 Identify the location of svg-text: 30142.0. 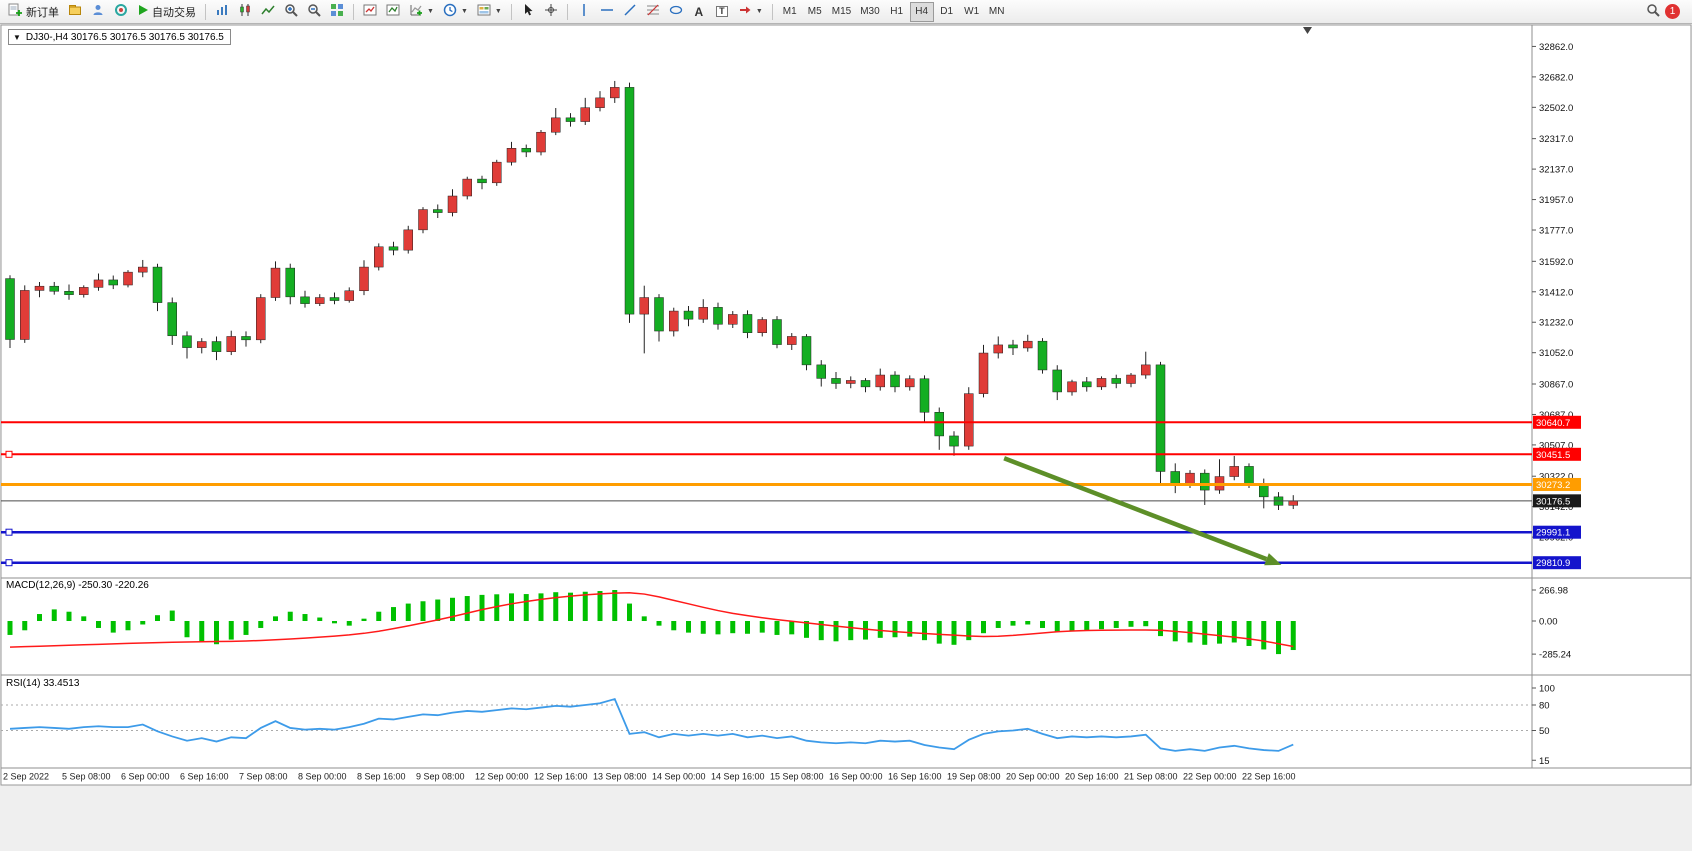
(1556, 507).